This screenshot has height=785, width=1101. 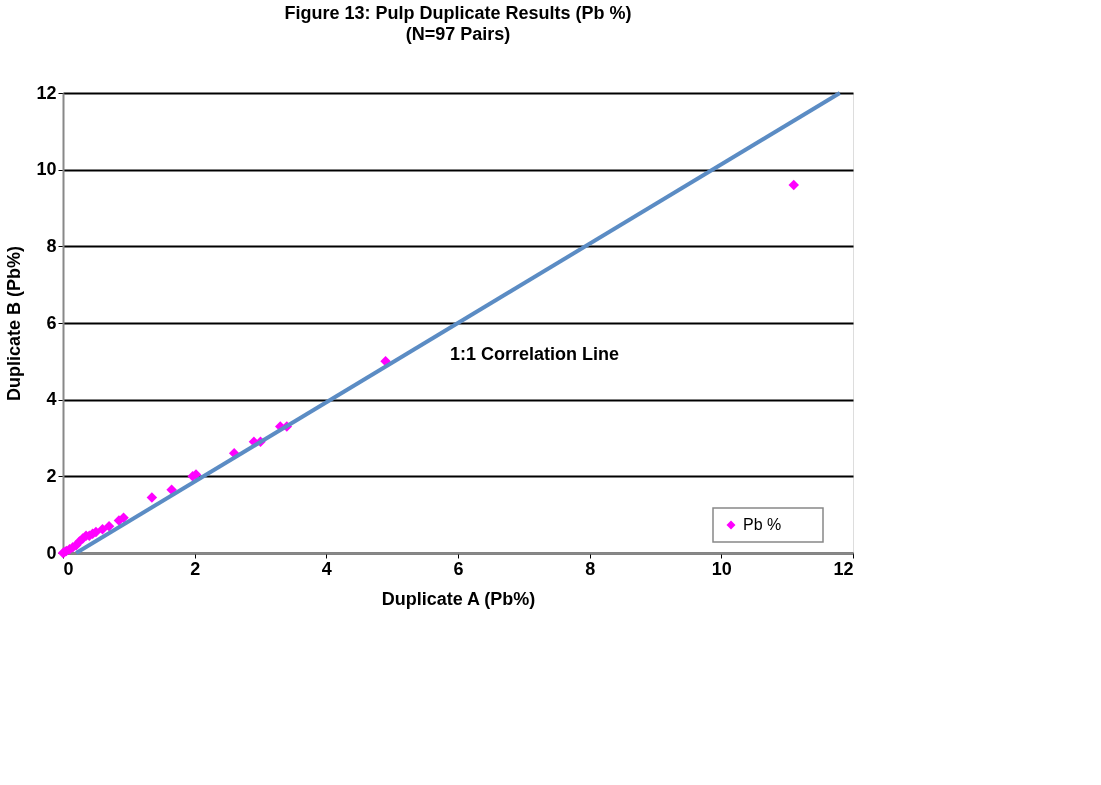 I want to click on x-axis-title: Duplicate A (Pb%), so click(x=458, y=598).